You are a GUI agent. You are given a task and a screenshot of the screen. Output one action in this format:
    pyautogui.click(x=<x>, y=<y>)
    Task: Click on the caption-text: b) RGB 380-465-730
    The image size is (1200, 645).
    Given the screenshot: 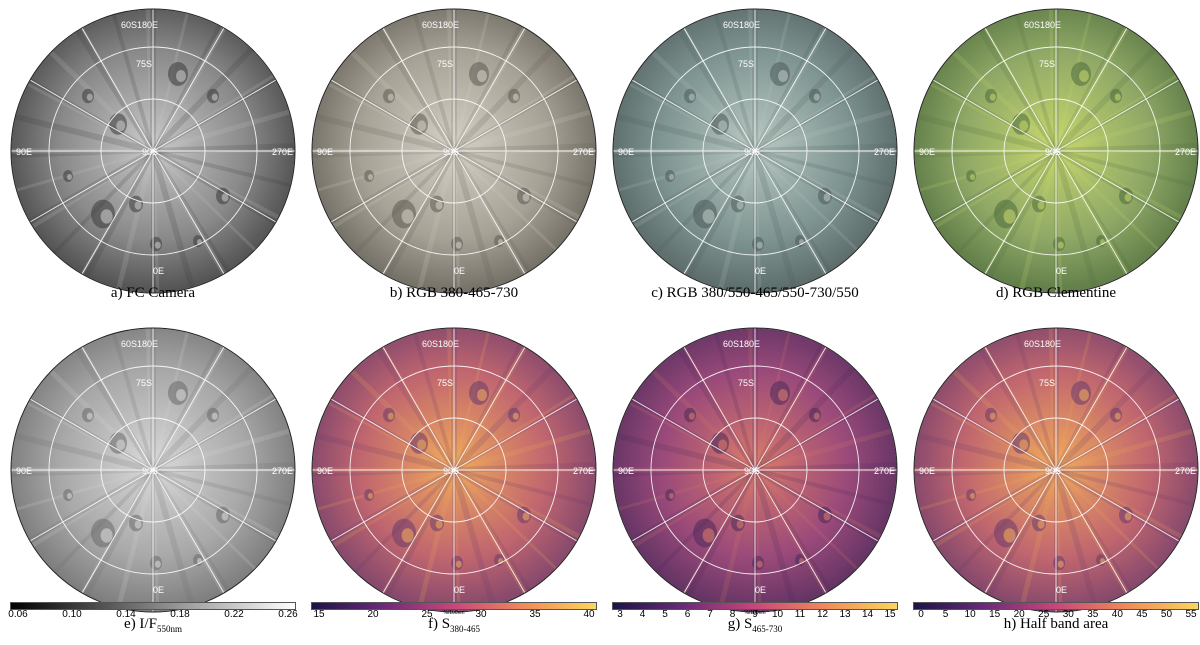 What is the action you would take?
    pyautogui.click(x=454, y=293)
    